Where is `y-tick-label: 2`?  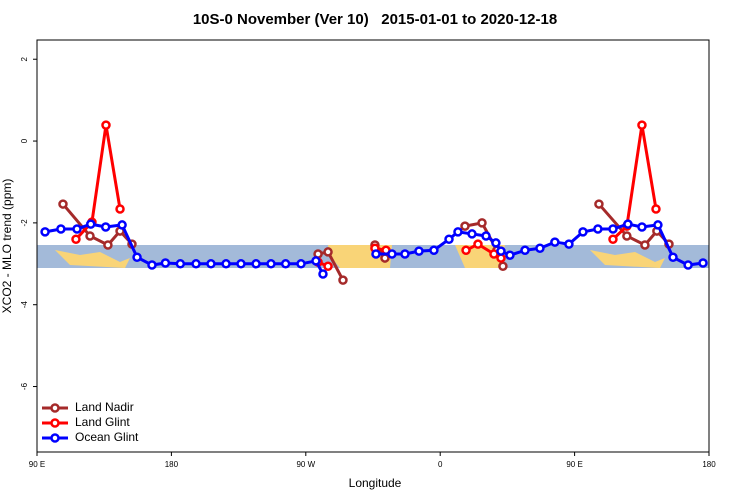
y-tick-label: 2 is located at coordinates (24, 58).